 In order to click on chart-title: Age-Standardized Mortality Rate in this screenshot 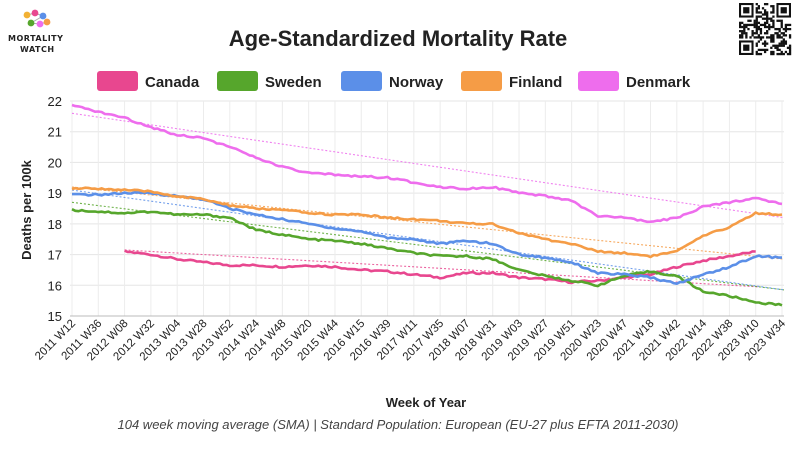, I will do `click(398, 38)`.